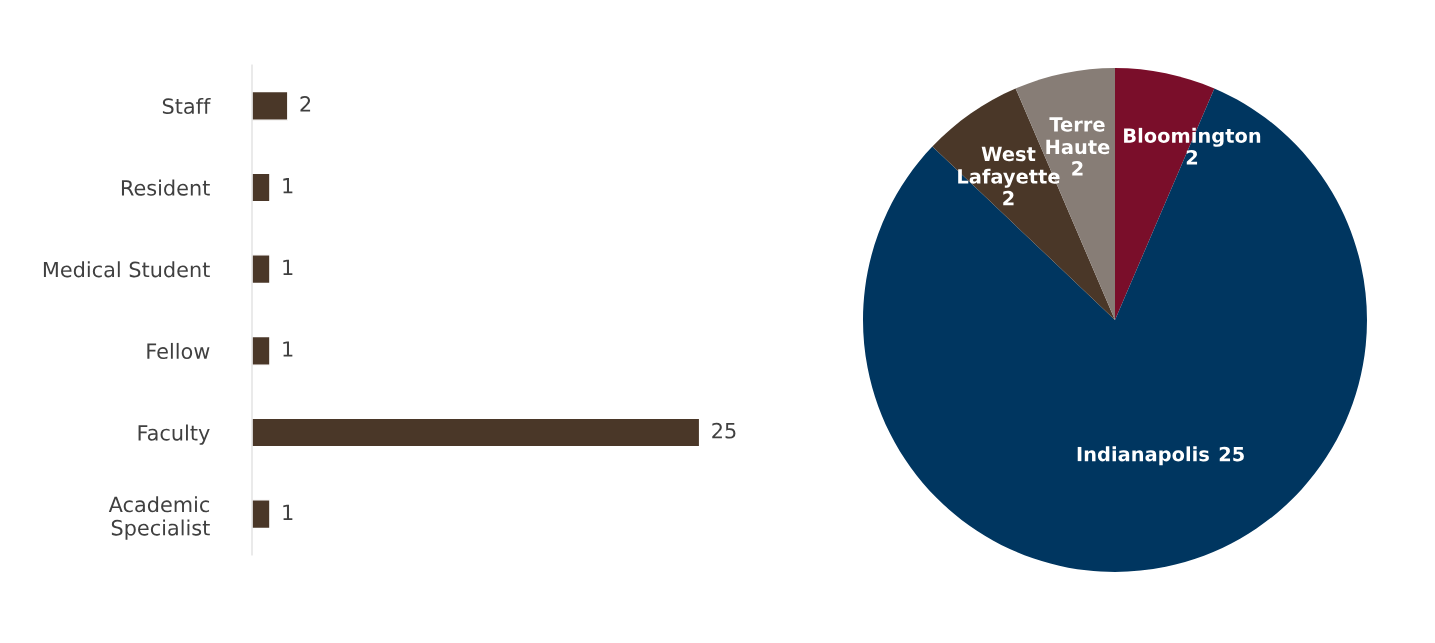 The width and height of the screenshot is (1435, 643). I want to click on y-tick-label: Faculty, so click(174, 434).